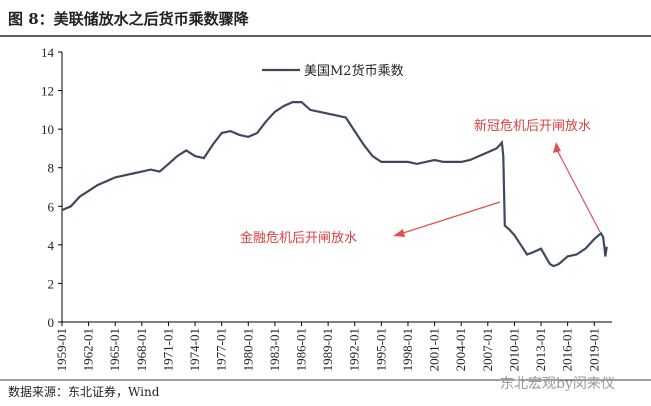  I want to click on watermark: 东北宏观by闵来仪, so click(557, 384).